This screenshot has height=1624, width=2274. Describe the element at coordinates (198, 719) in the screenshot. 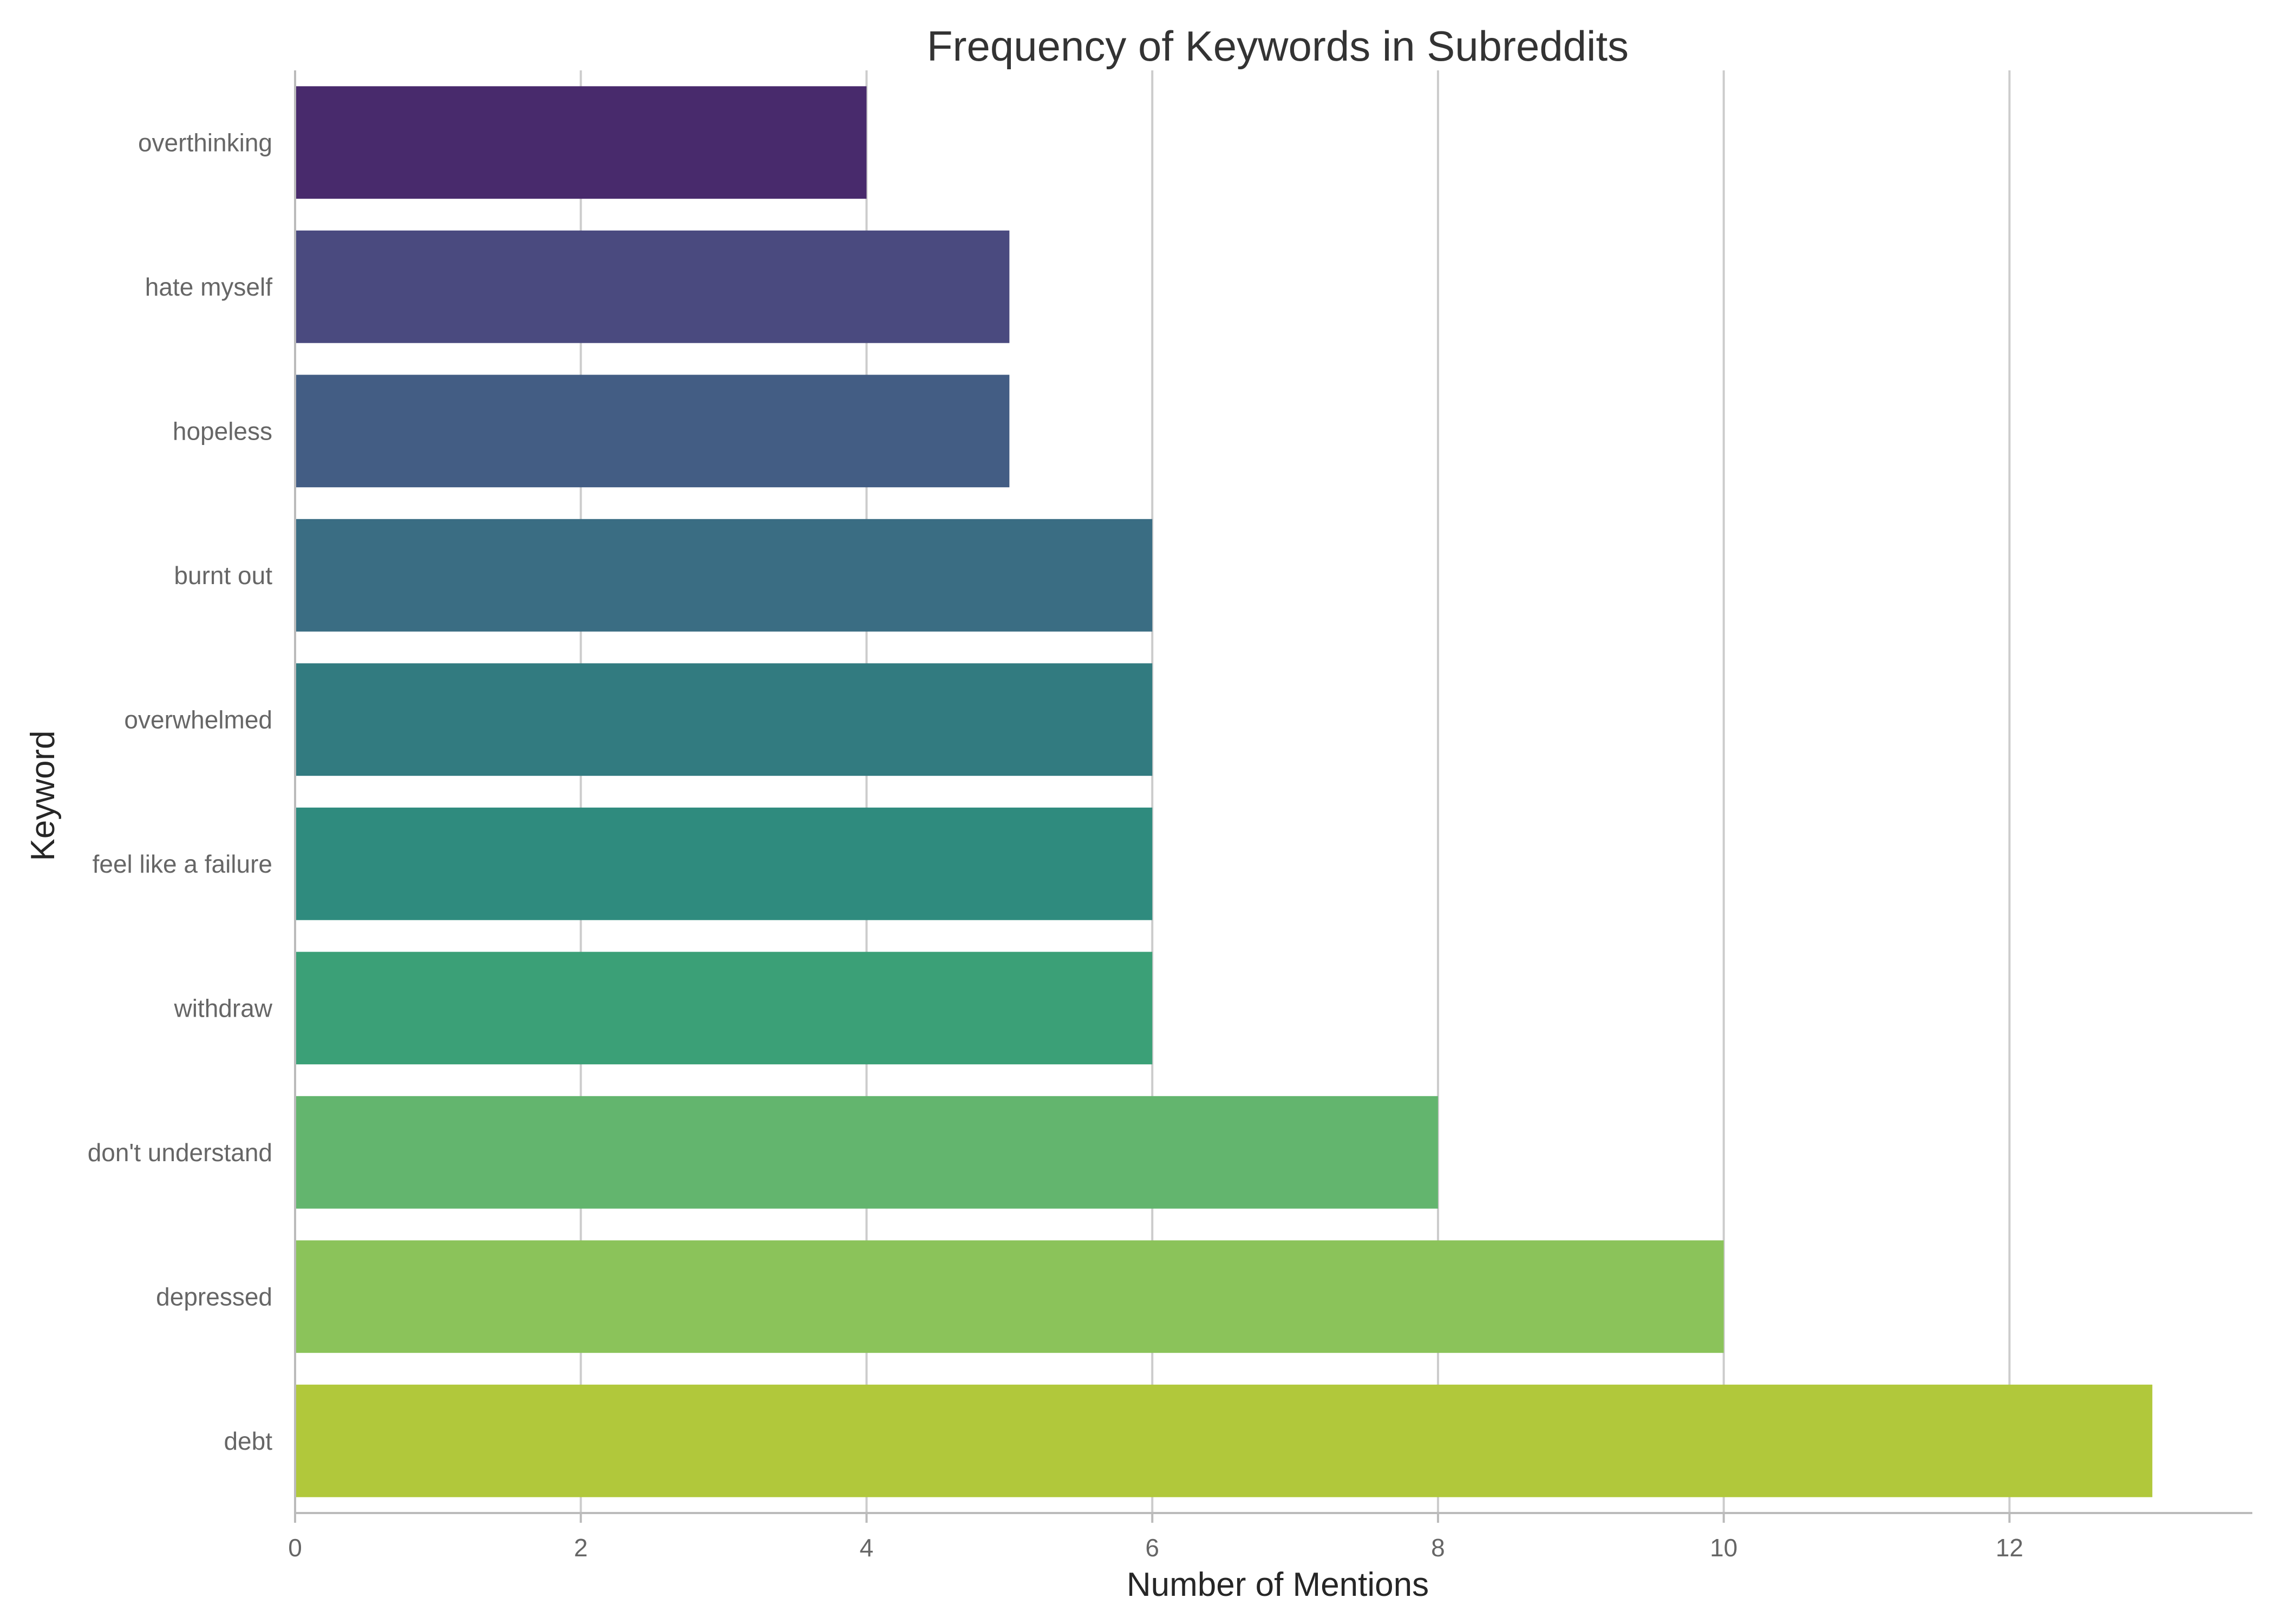

I see `y-tick-label: overwhelmed` at that location.